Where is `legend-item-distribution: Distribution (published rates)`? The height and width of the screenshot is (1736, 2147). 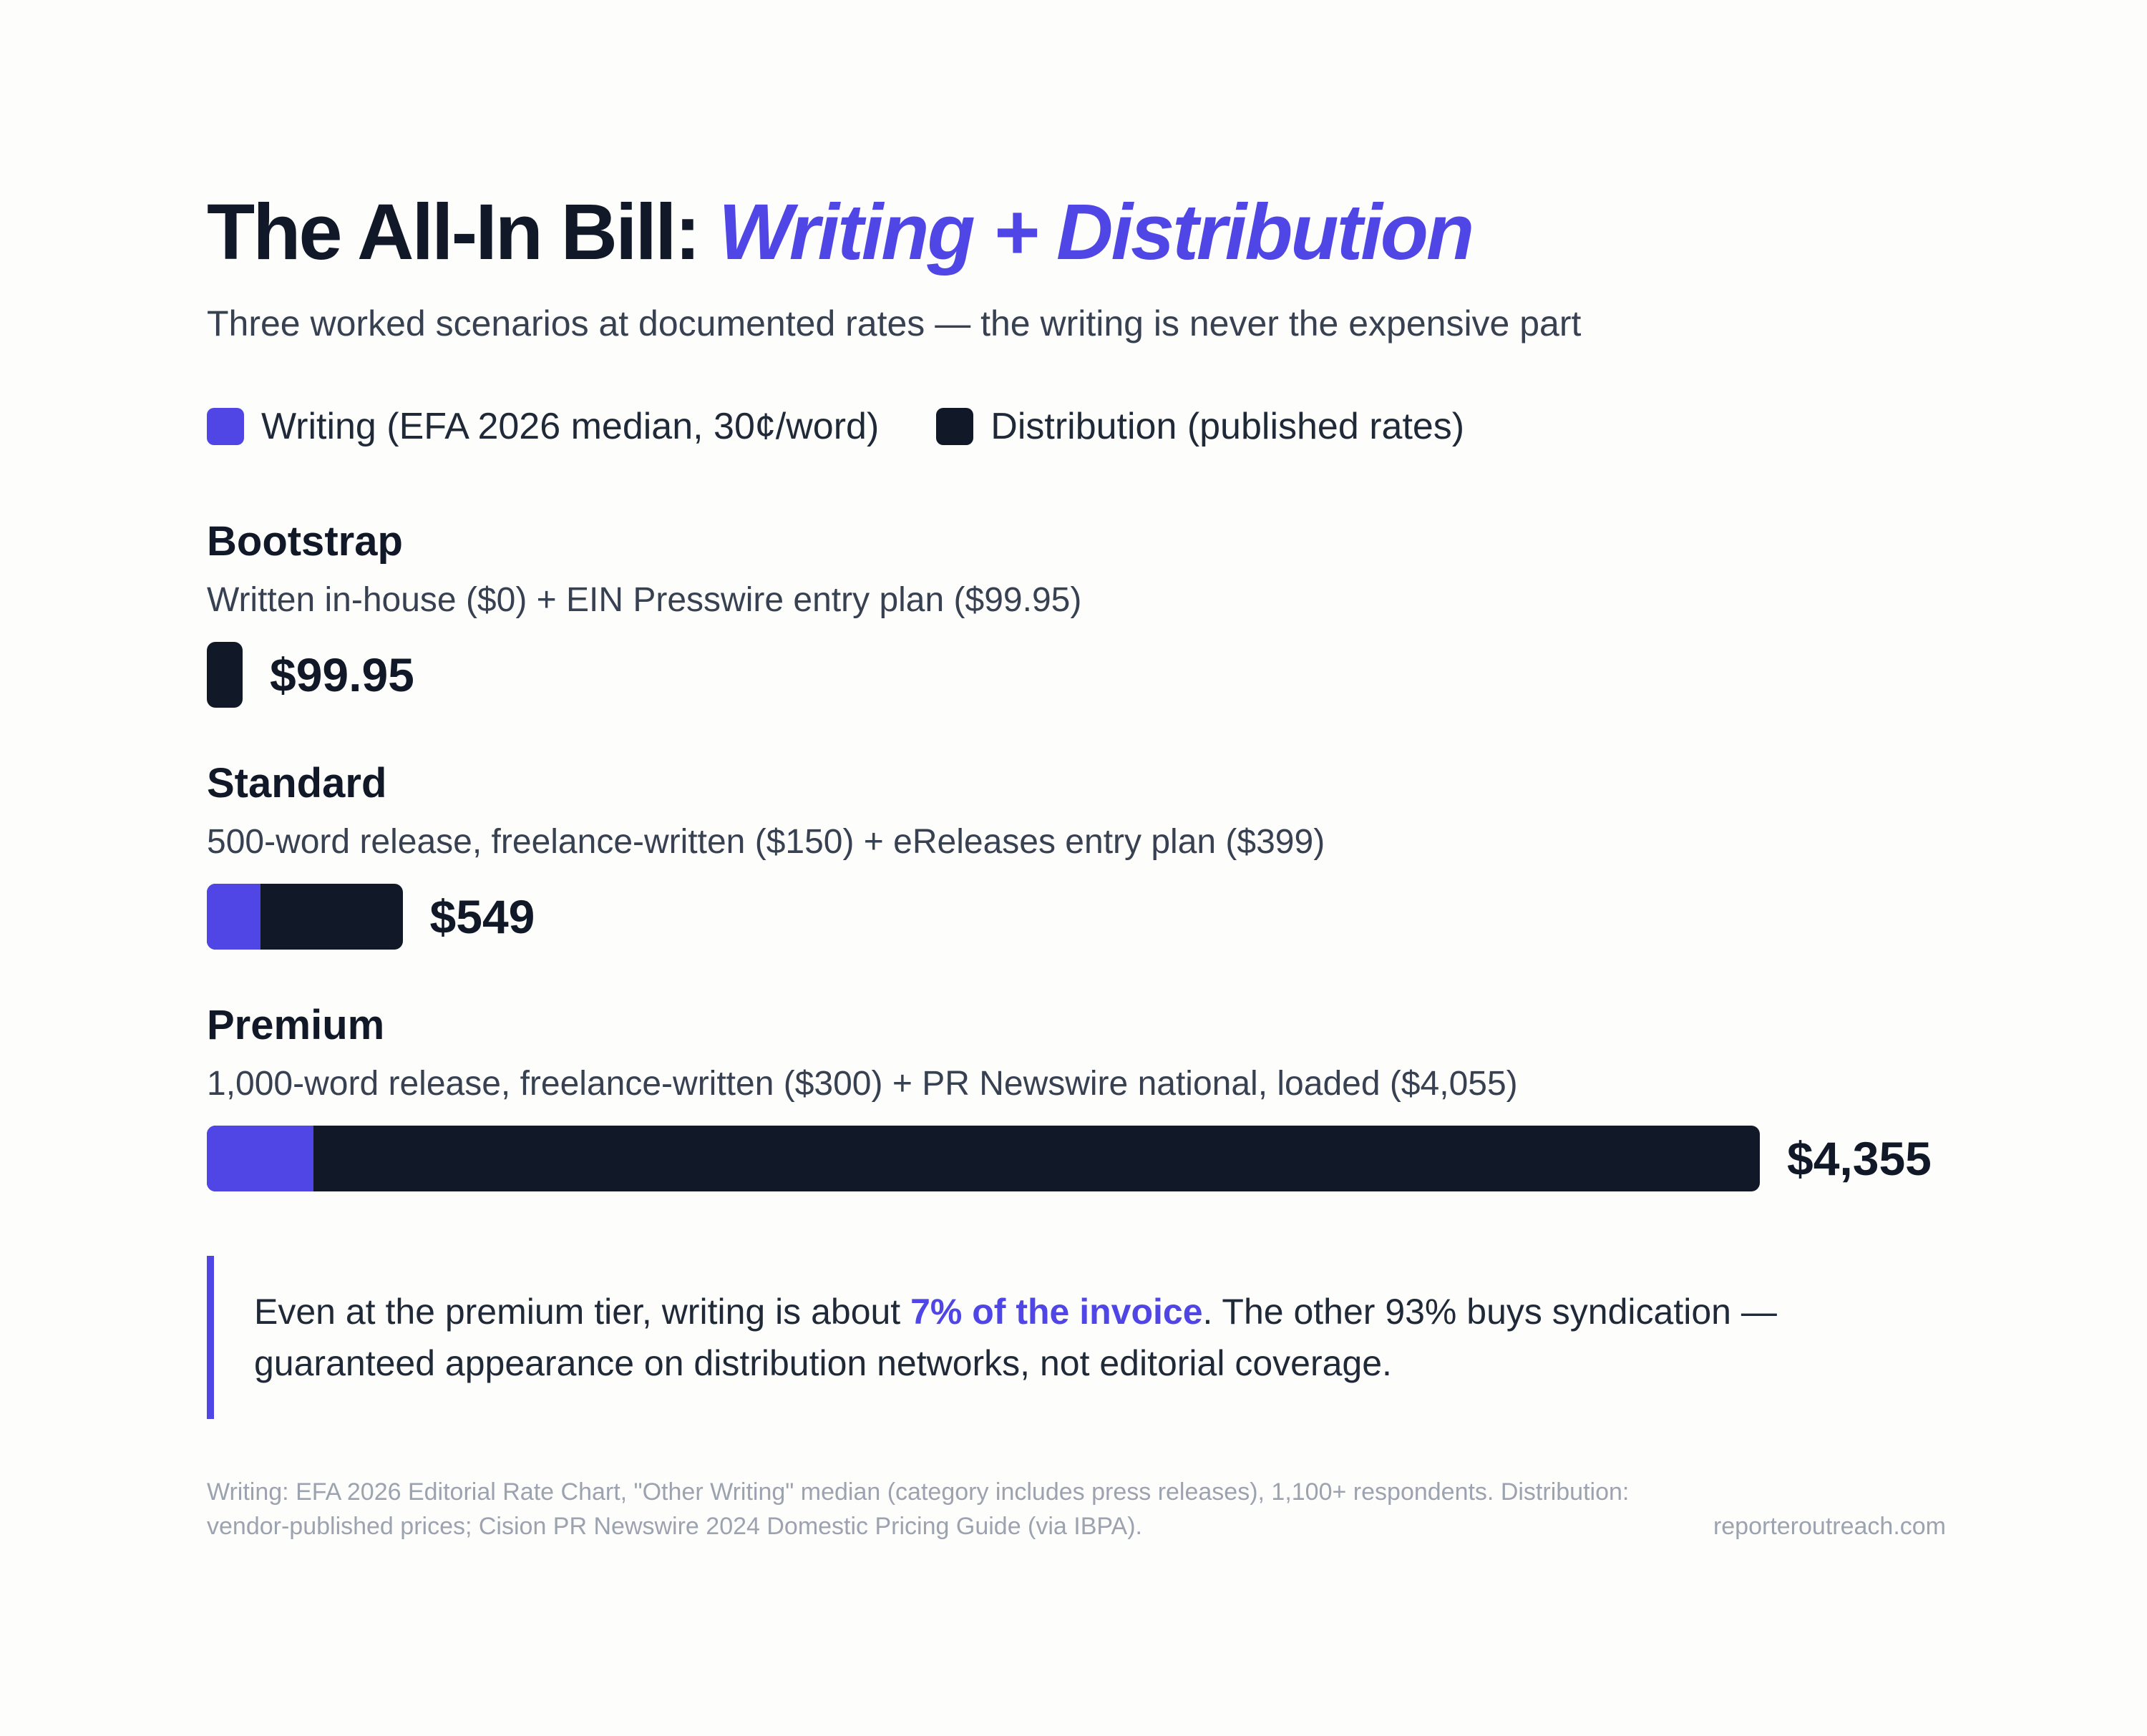 legend-item-distribution: Distribution (published rates) is located at coordinates (1200, 427).